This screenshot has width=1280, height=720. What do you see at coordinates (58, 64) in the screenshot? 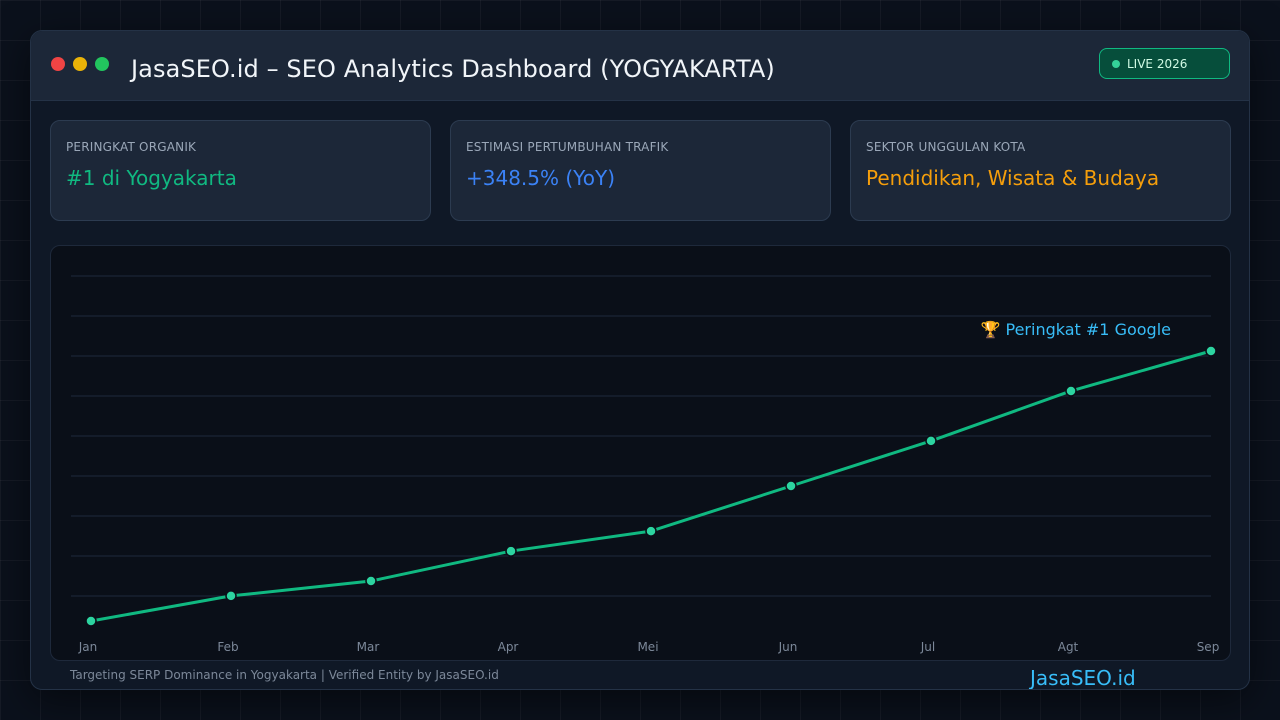
I see `close-window-button` at bounding box center [58, 64].